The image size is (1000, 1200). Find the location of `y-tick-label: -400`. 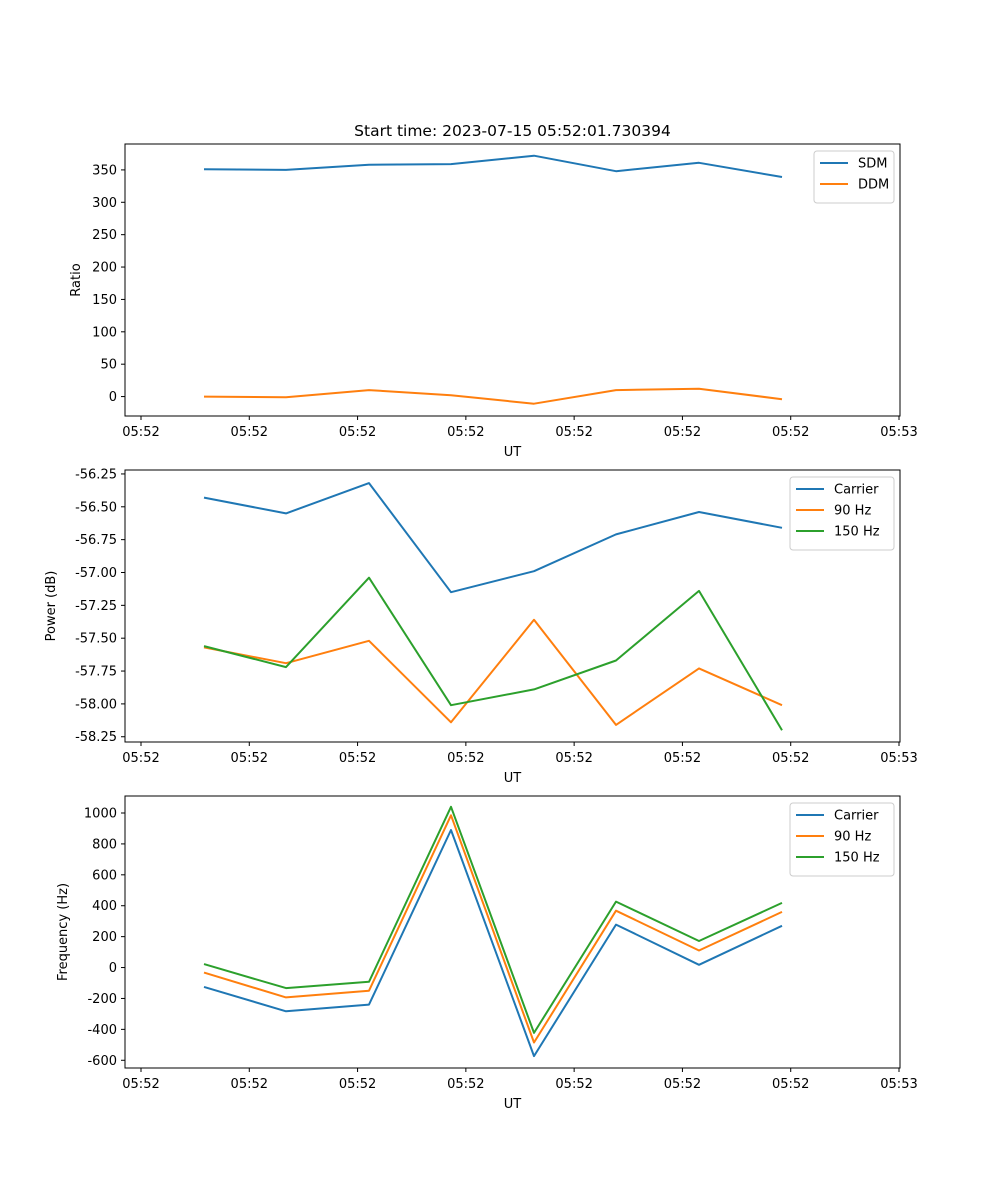

y-tick-label: -400 is located at coordinates (102, 1030).